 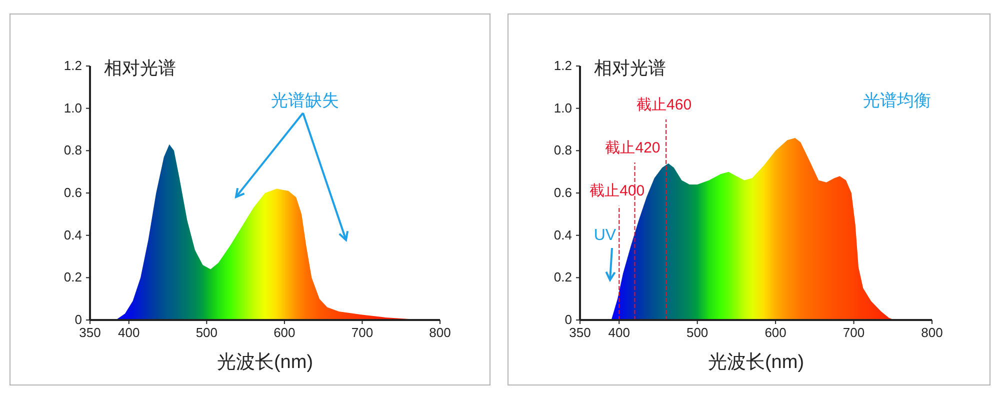 What do you see at coordinates (305, 100) in the screenshot?
I see `annotation: 光谱缺失` at bounding box center [305, 100].